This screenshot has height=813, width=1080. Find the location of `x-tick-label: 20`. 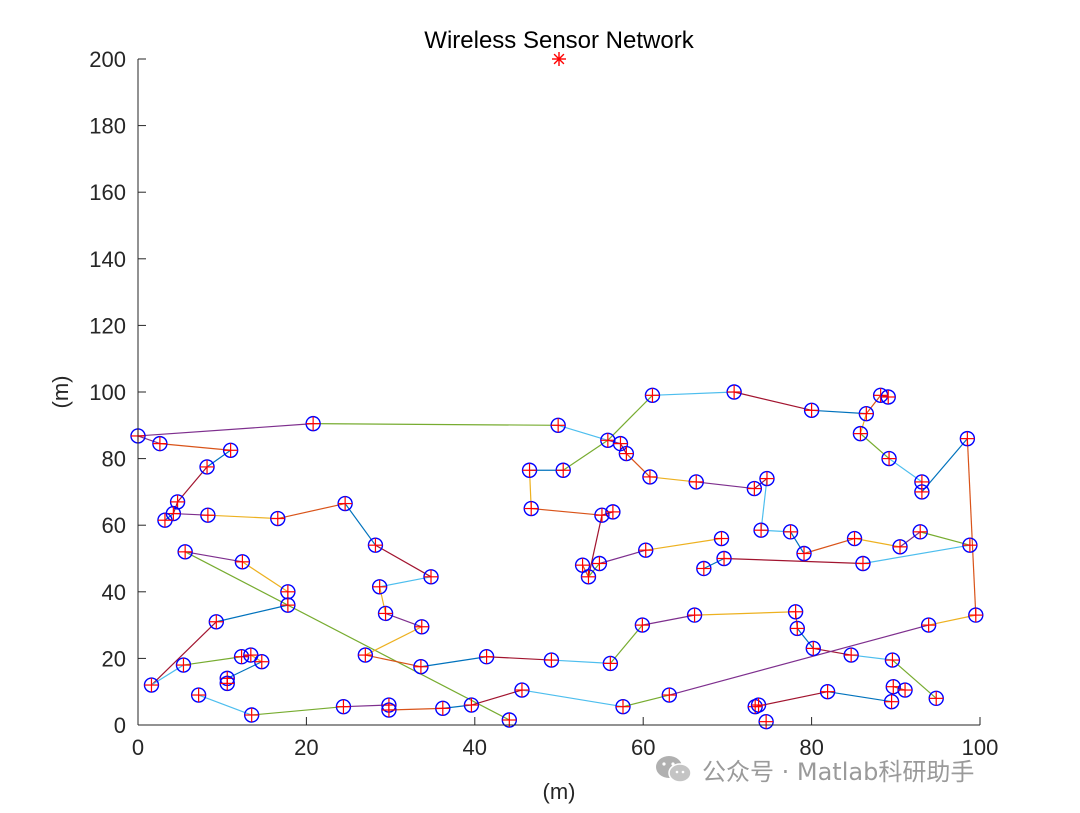

x-tick-label: 20 is located at coordinates (306, 747).